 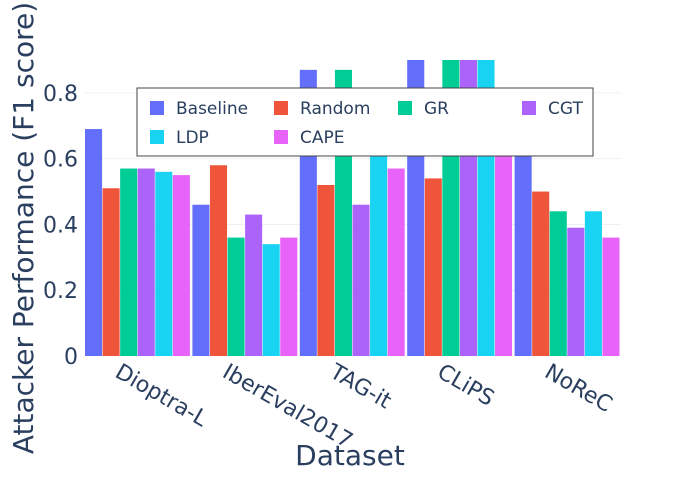 I want to click on bar-baseline-ibereval2017, so click(x=201, y=280).